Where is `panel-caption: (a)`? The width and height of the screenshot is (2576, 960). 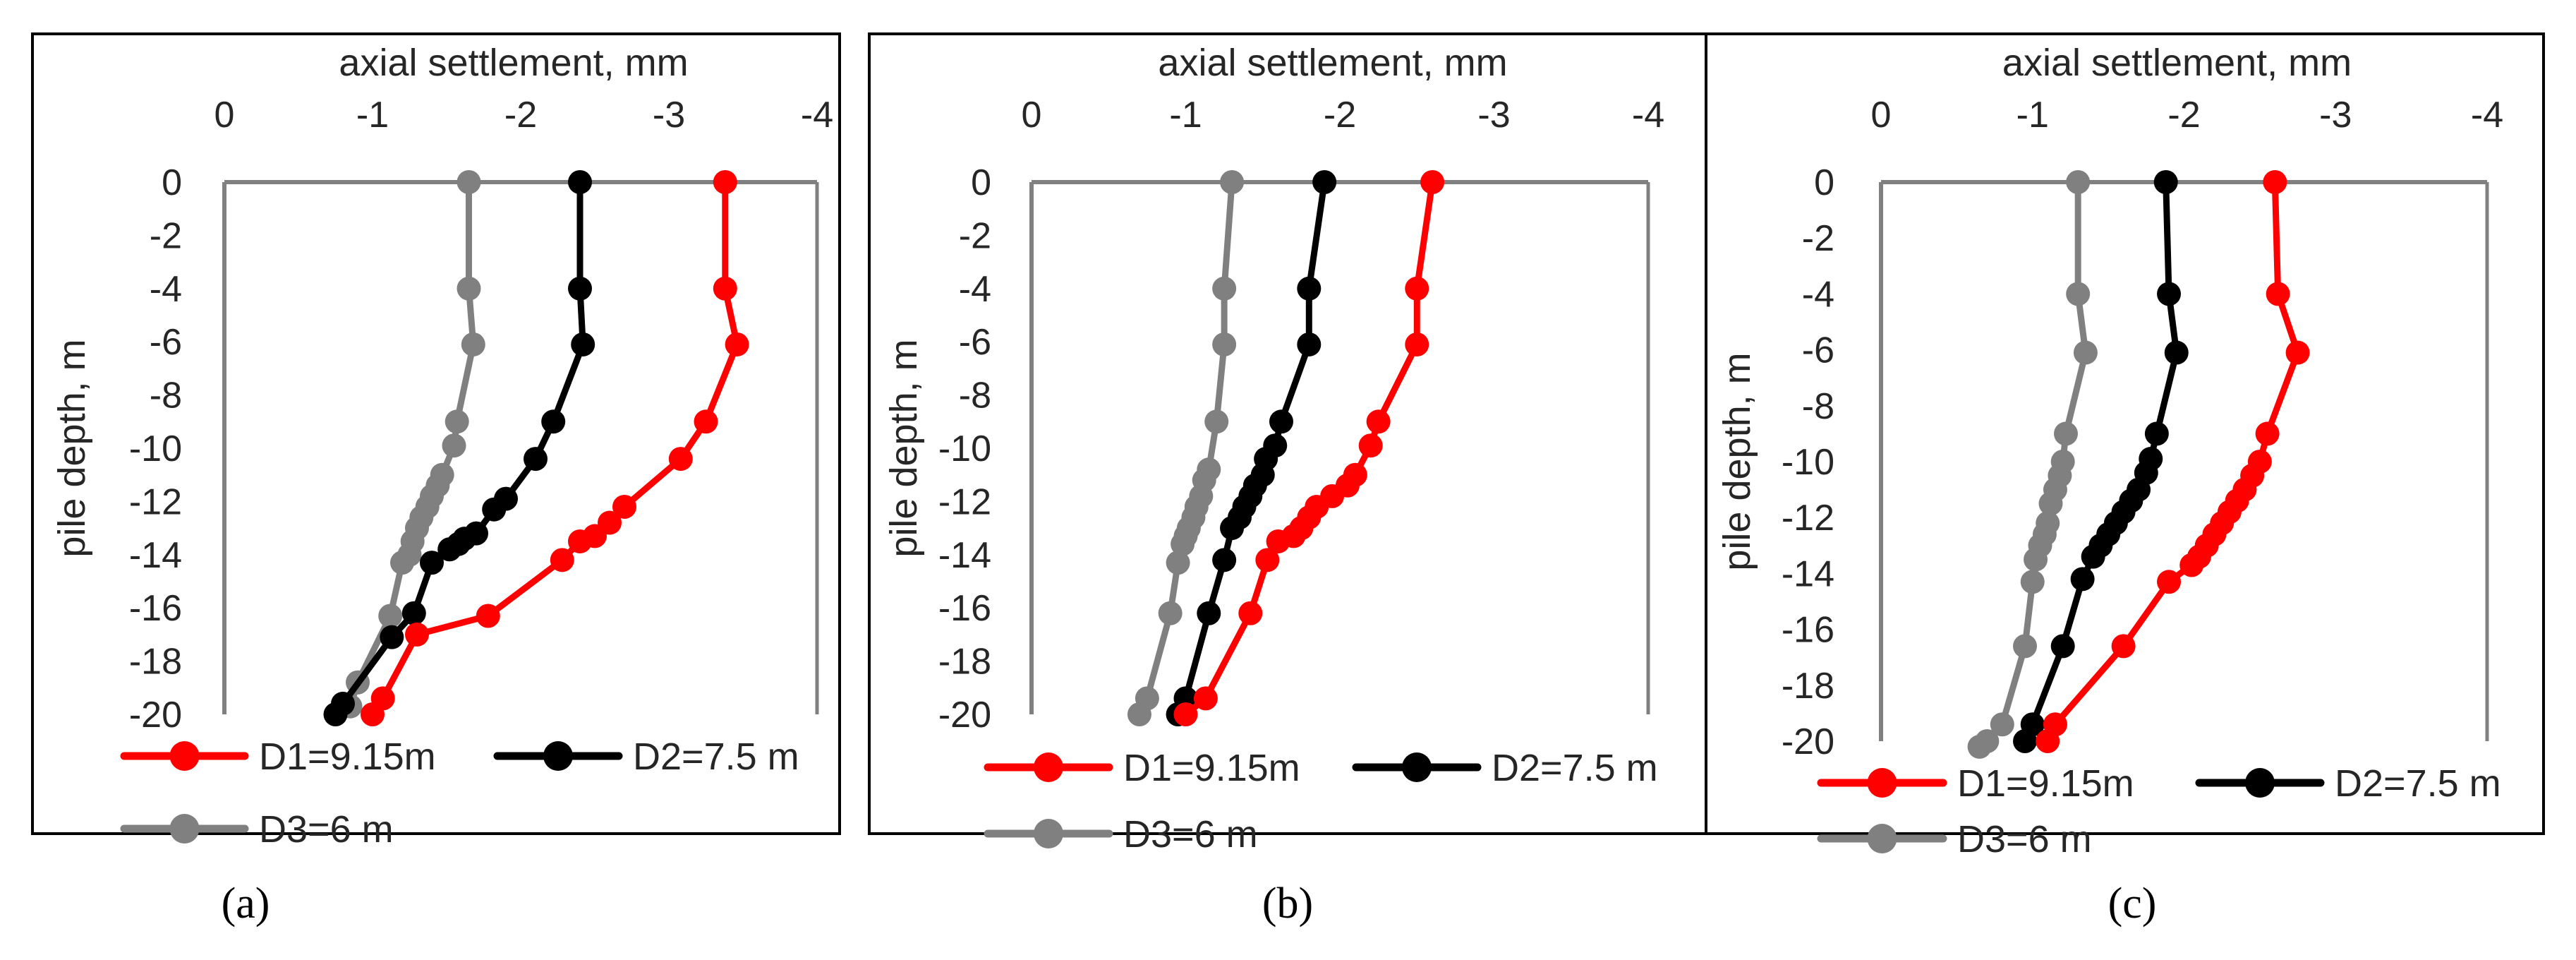
panel-caption: (a) is located at coordinates (246, 904).